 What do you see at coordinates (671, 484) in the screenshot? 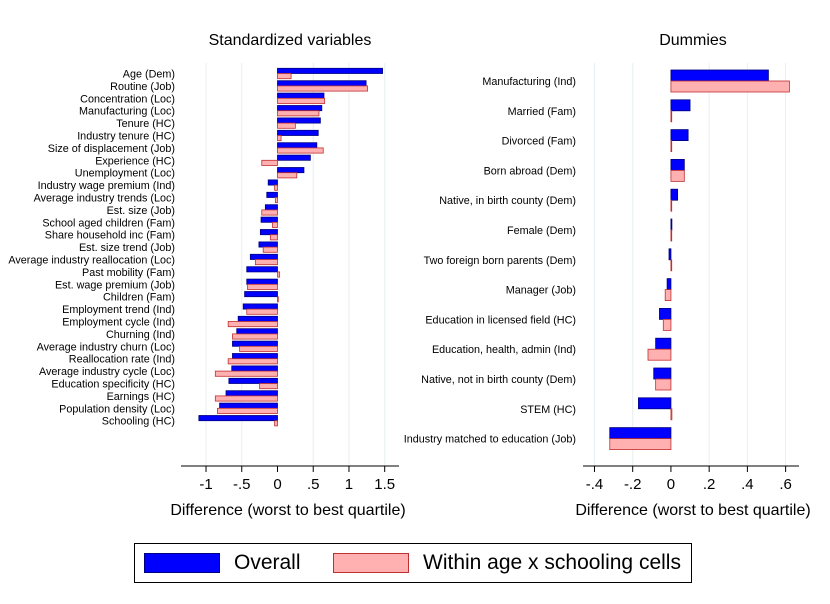
I see `dum-x-tick-label: 0` at bounding box center [671, 484].